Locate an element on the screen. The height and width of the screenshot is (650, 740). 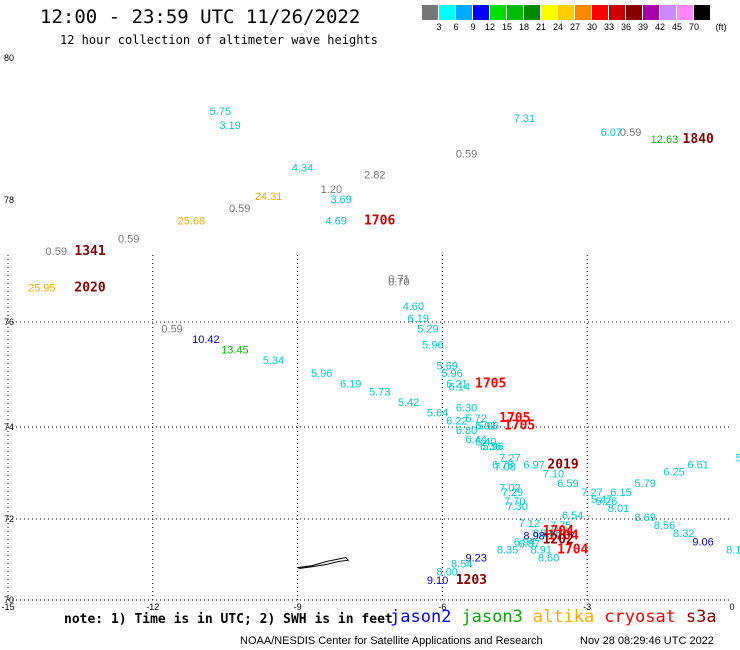
wave-height-label: 8.54 is located at coordinates (461, 565).